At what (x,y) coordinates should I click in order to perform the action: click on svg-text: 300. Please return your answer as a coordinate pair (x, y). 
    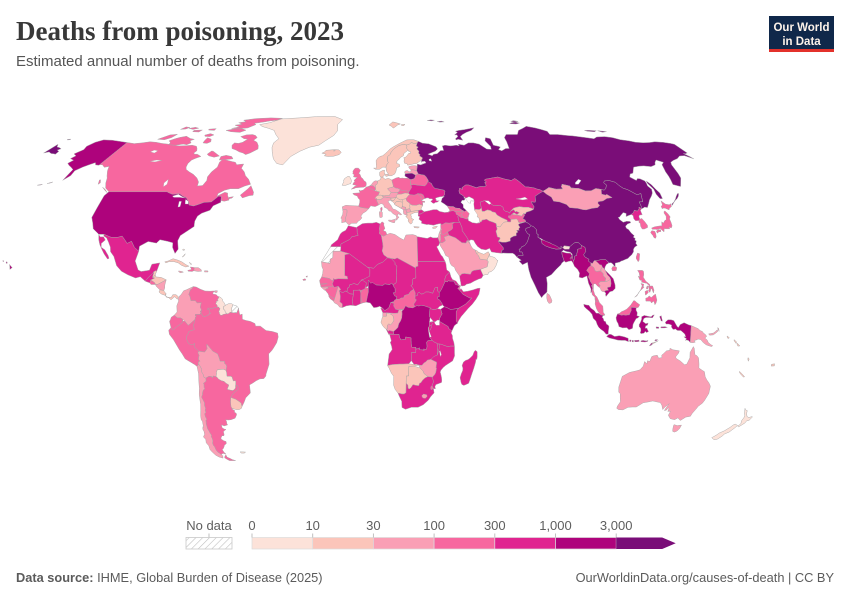
    Looking at the image, I should click on (495, 525).